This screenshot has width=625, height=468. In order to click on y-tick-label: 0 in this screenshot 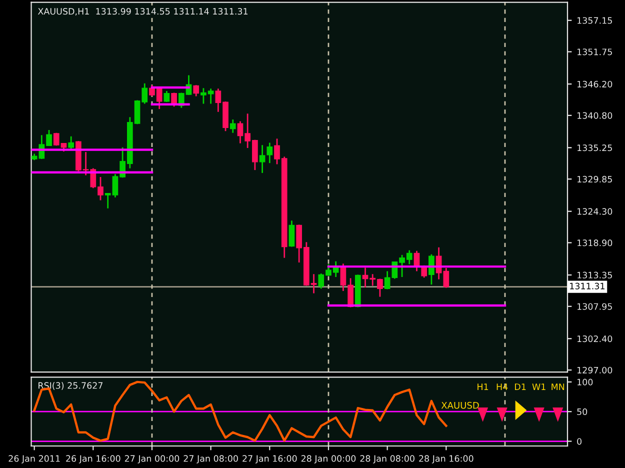, I will do `click(579, 441)`.